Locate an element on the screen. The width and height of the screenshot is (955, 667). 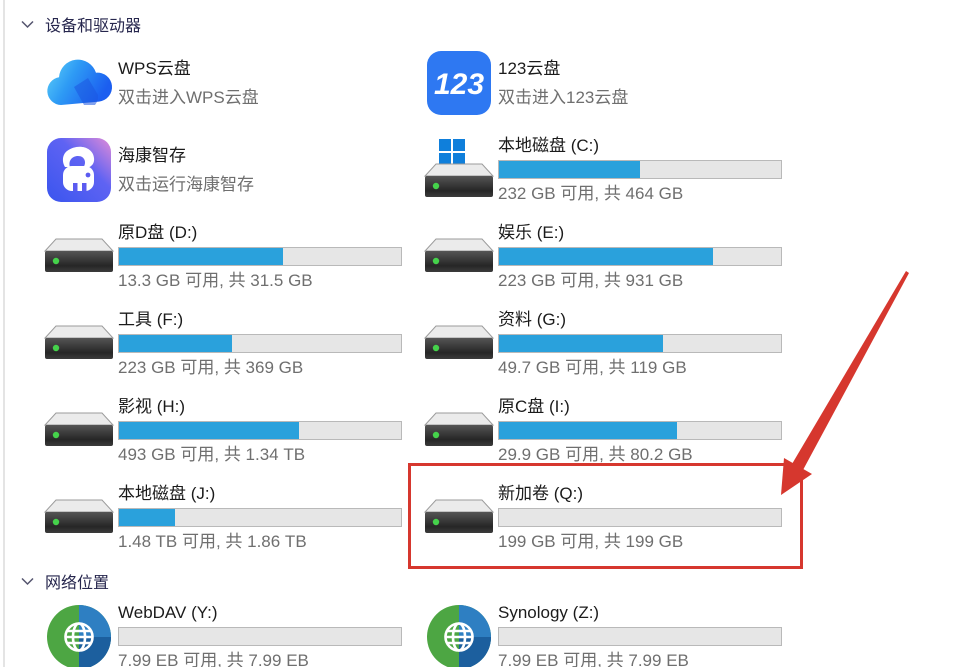
drive-title: 本地磁盘 (J:) is located at coordinates (167, 493).